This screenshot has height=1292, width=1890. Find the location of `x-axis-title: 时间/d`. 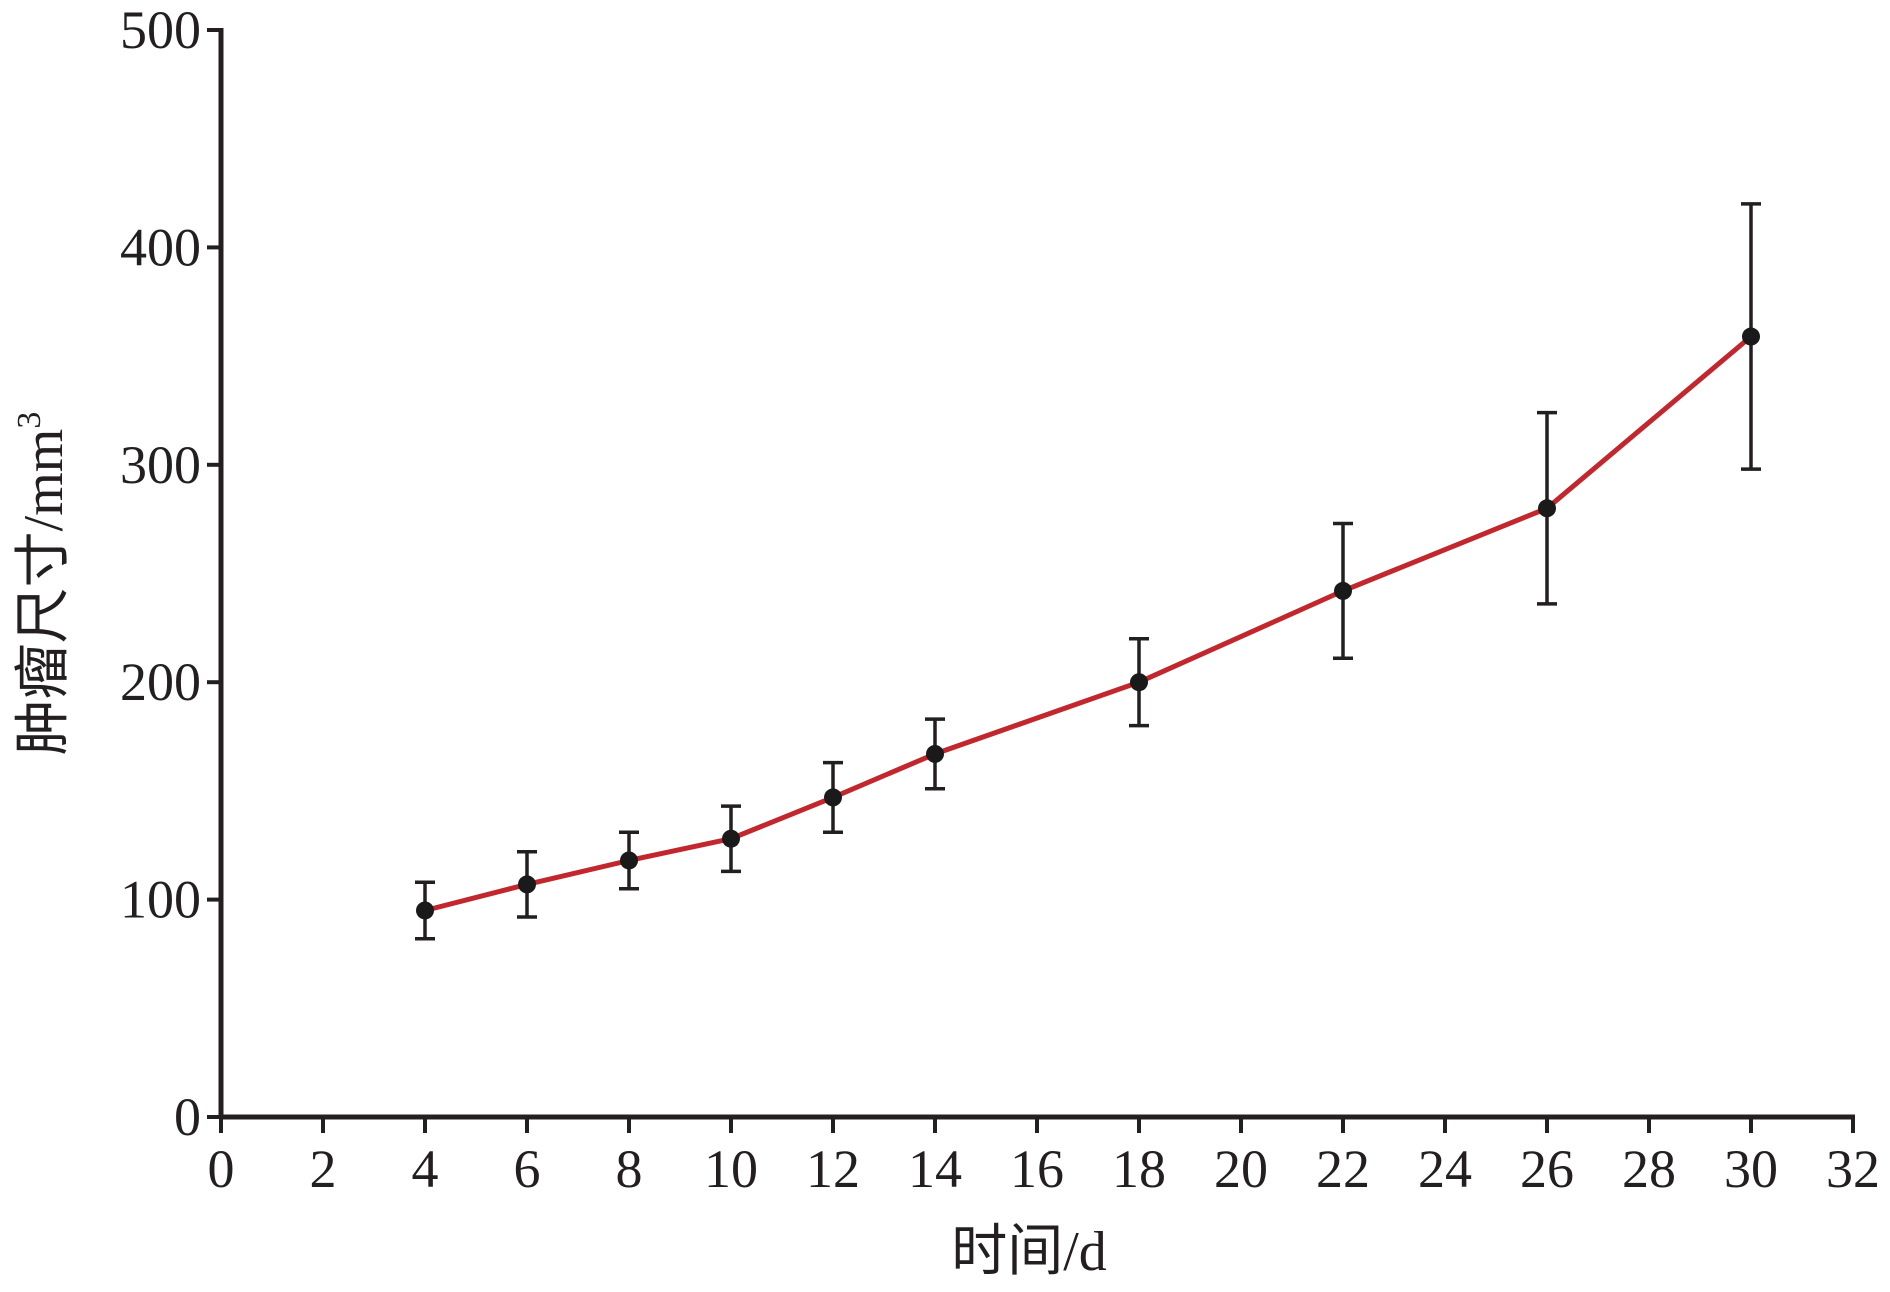

x-axis-title: 时间/d is located at coordinates (1029, 1252).